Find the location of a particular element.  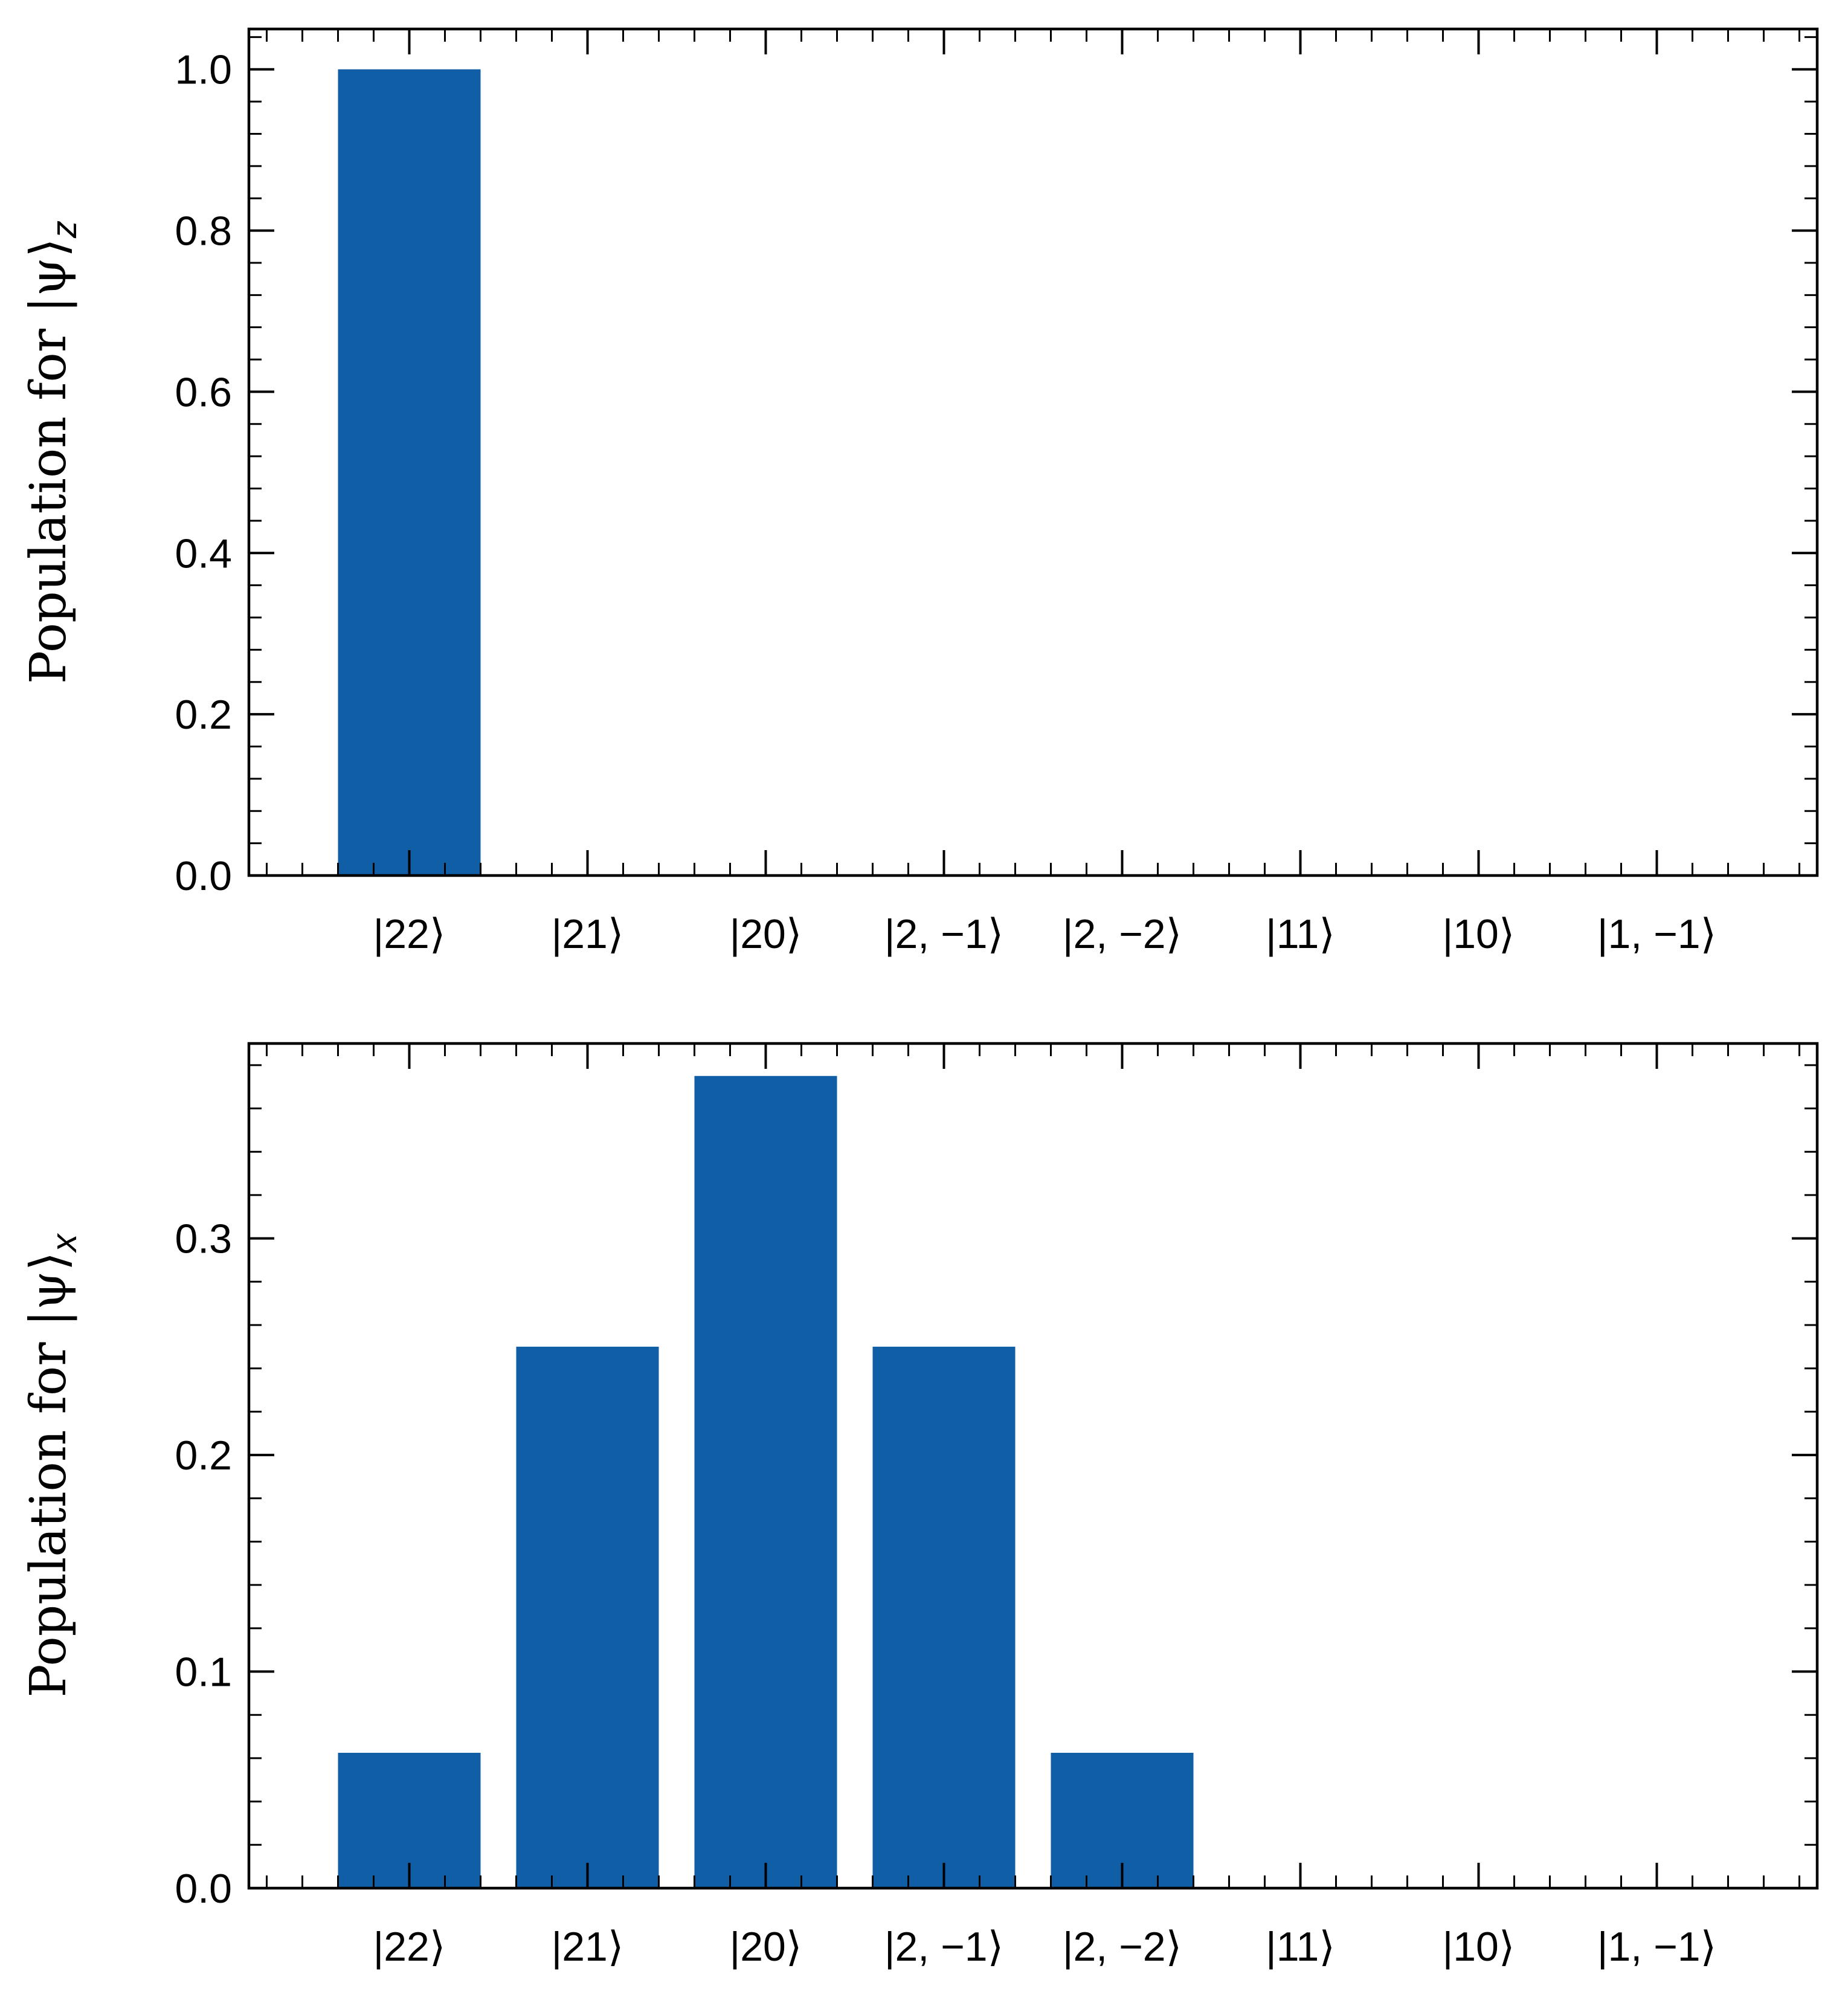

y-tick-label-1: 0.1 is located at coordinates (204, 1672).